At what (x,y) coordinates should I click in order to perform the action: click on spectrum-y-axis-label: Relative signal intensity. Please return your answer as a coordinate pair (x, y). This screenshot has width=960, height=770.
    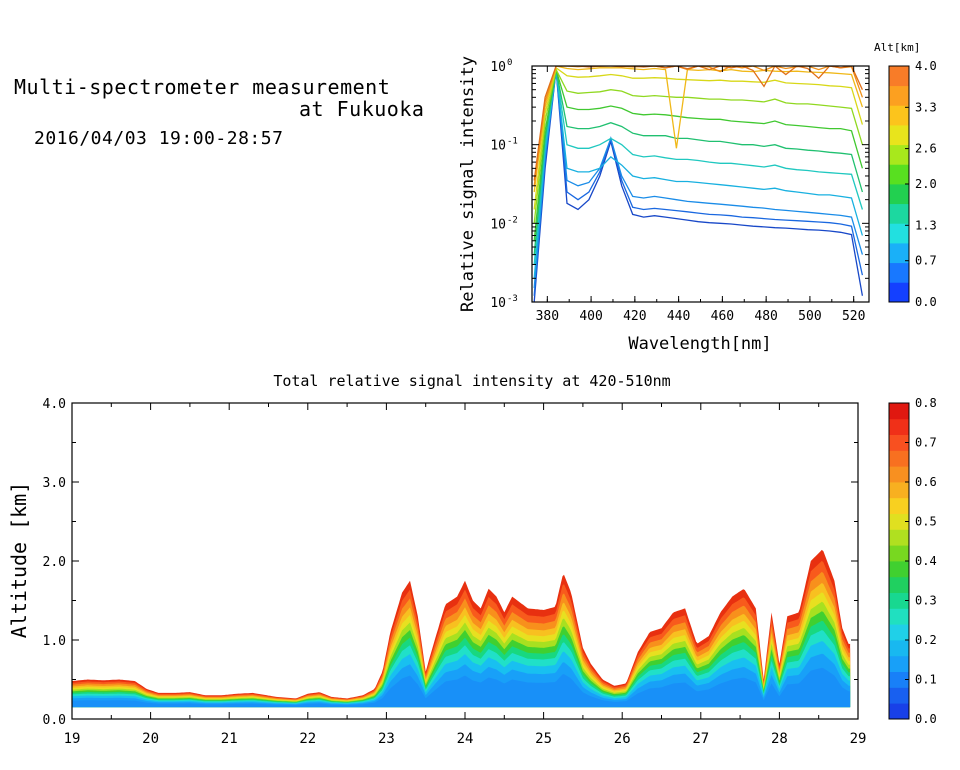
    Looking at the image, I should click on (468, 184).